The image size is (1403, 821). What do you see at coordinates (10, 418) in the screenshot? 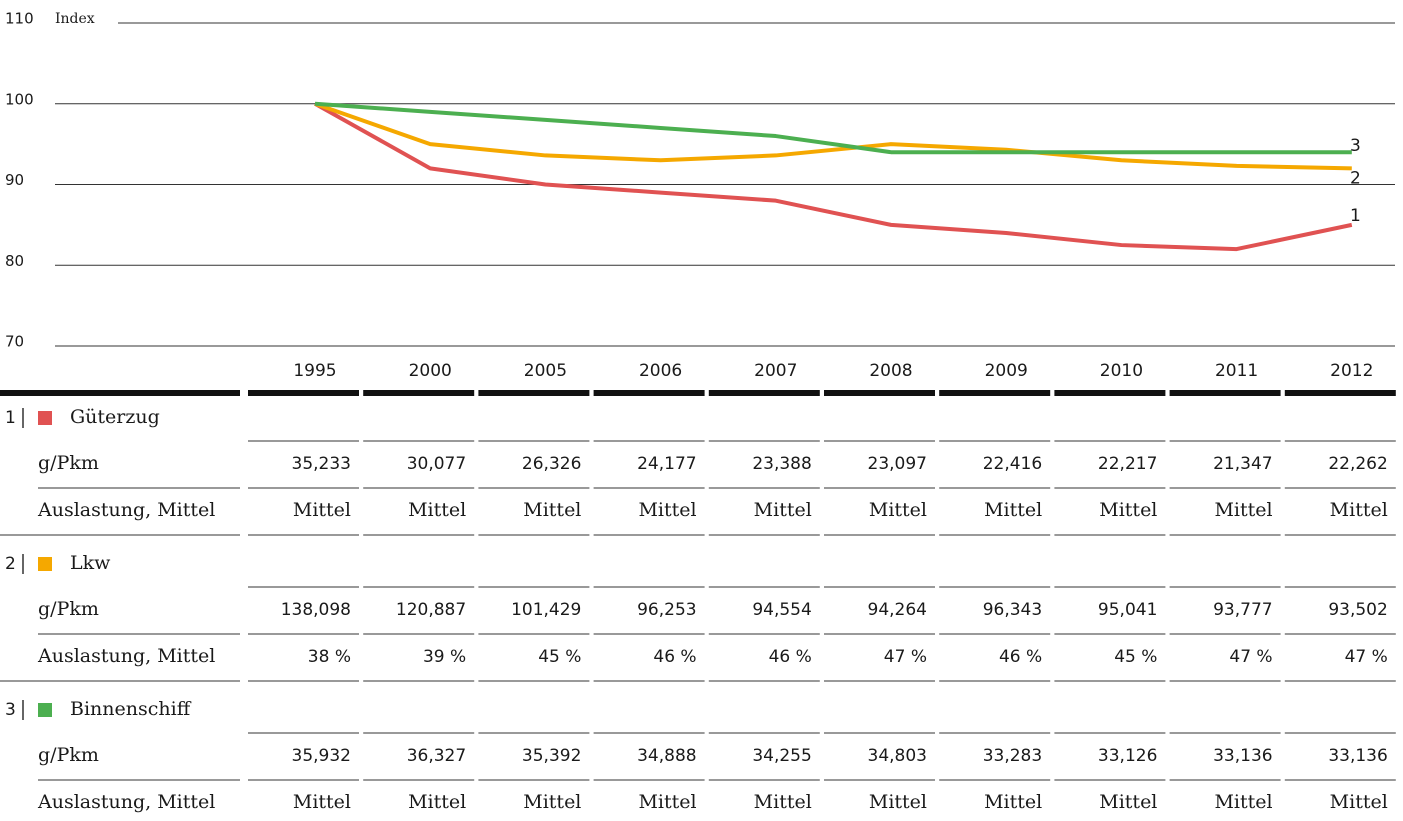
I see `group-number: 1` at bounding box center [10, 418].